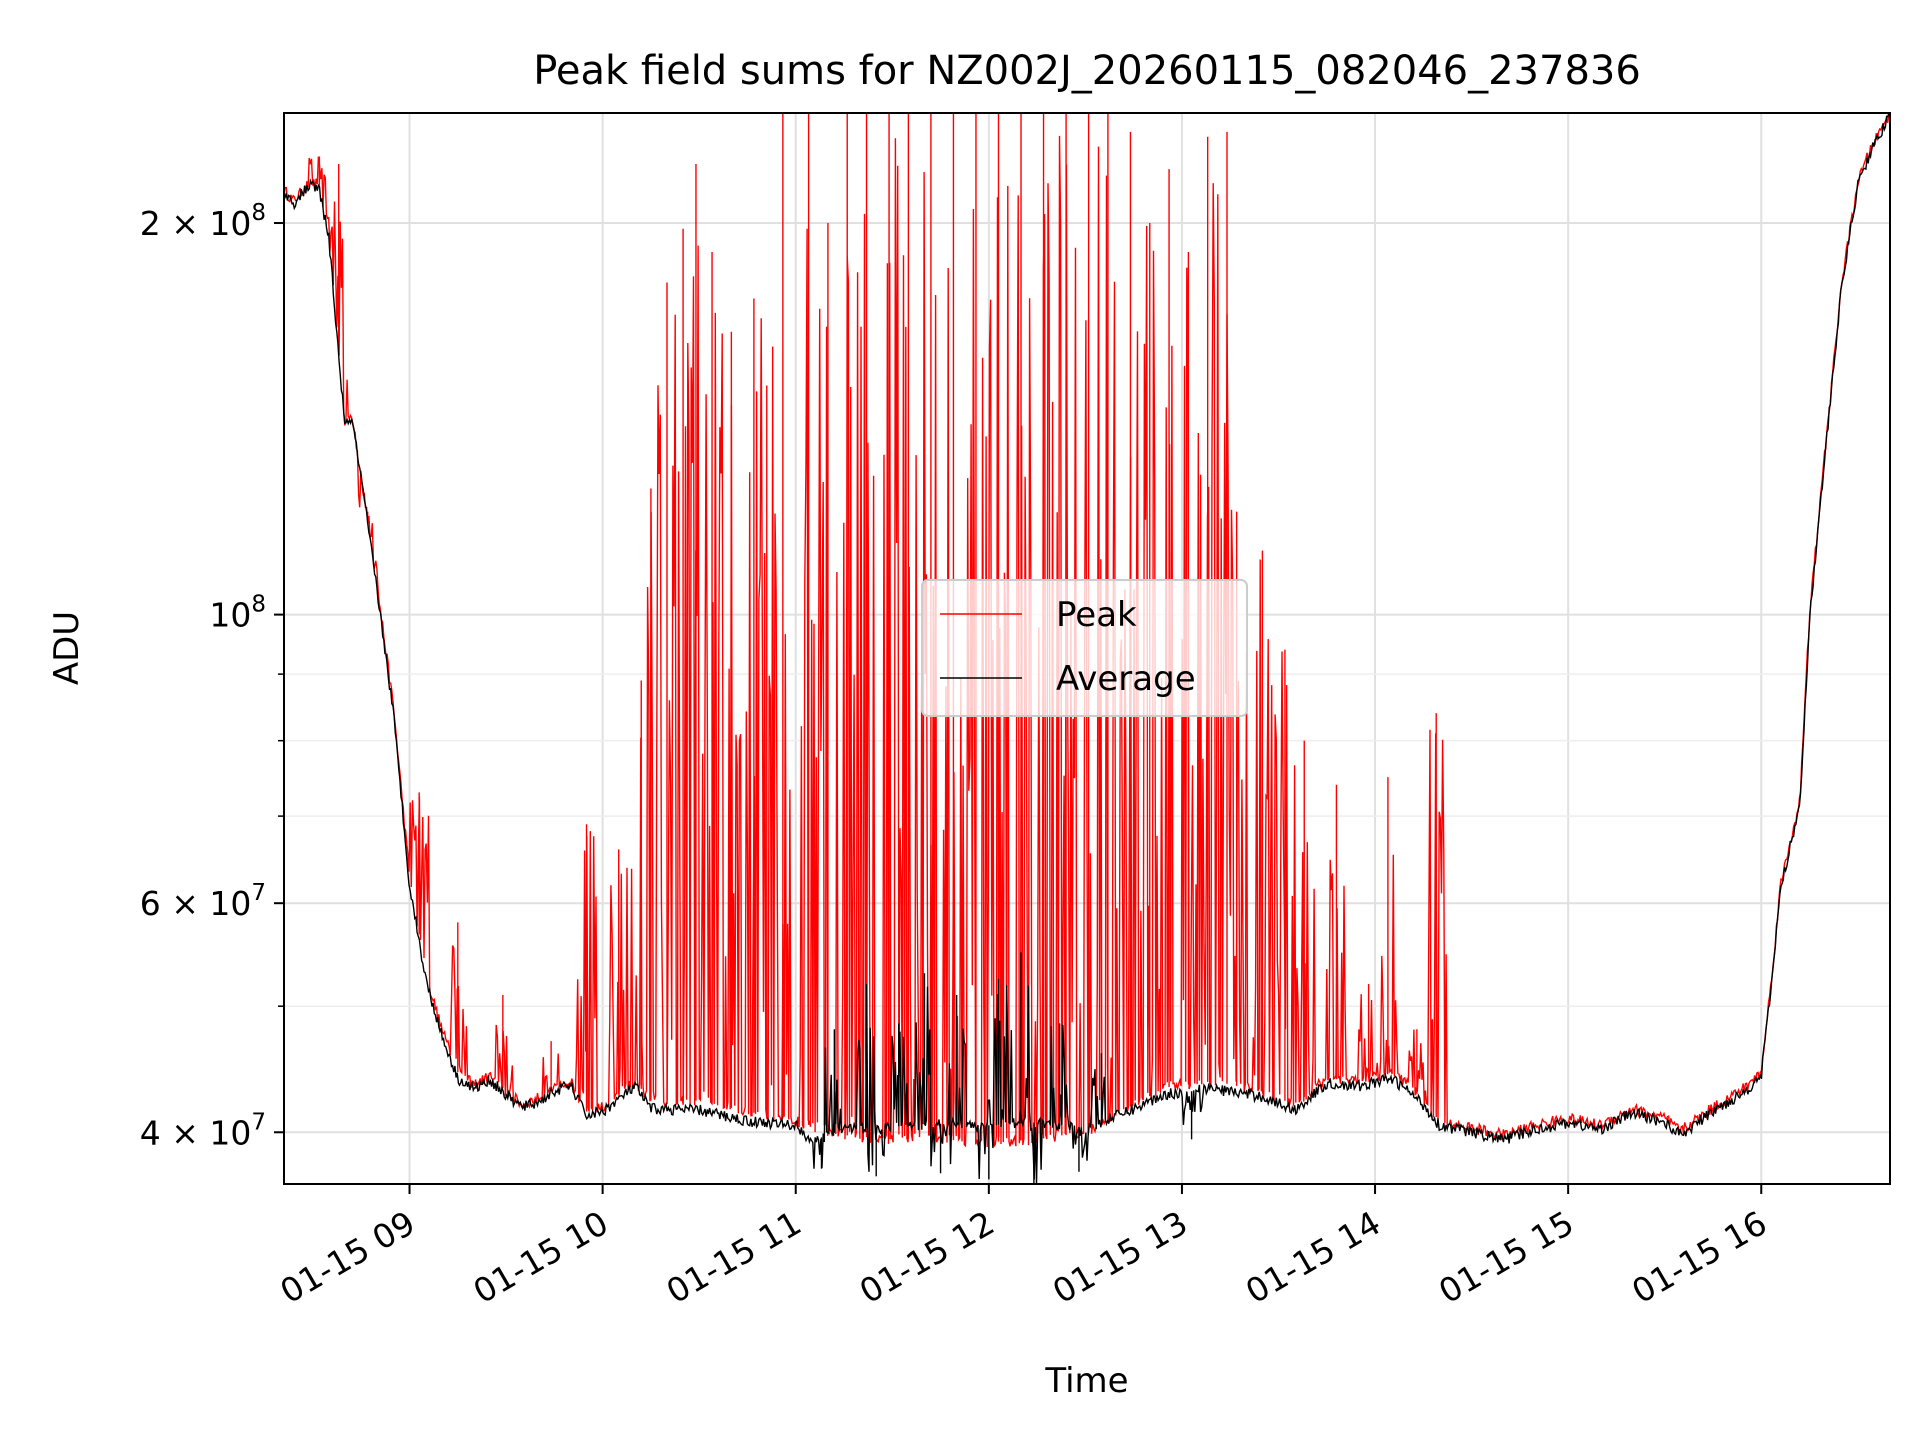  I want to click on x-axis-label: Time, so click(1086, 1381).